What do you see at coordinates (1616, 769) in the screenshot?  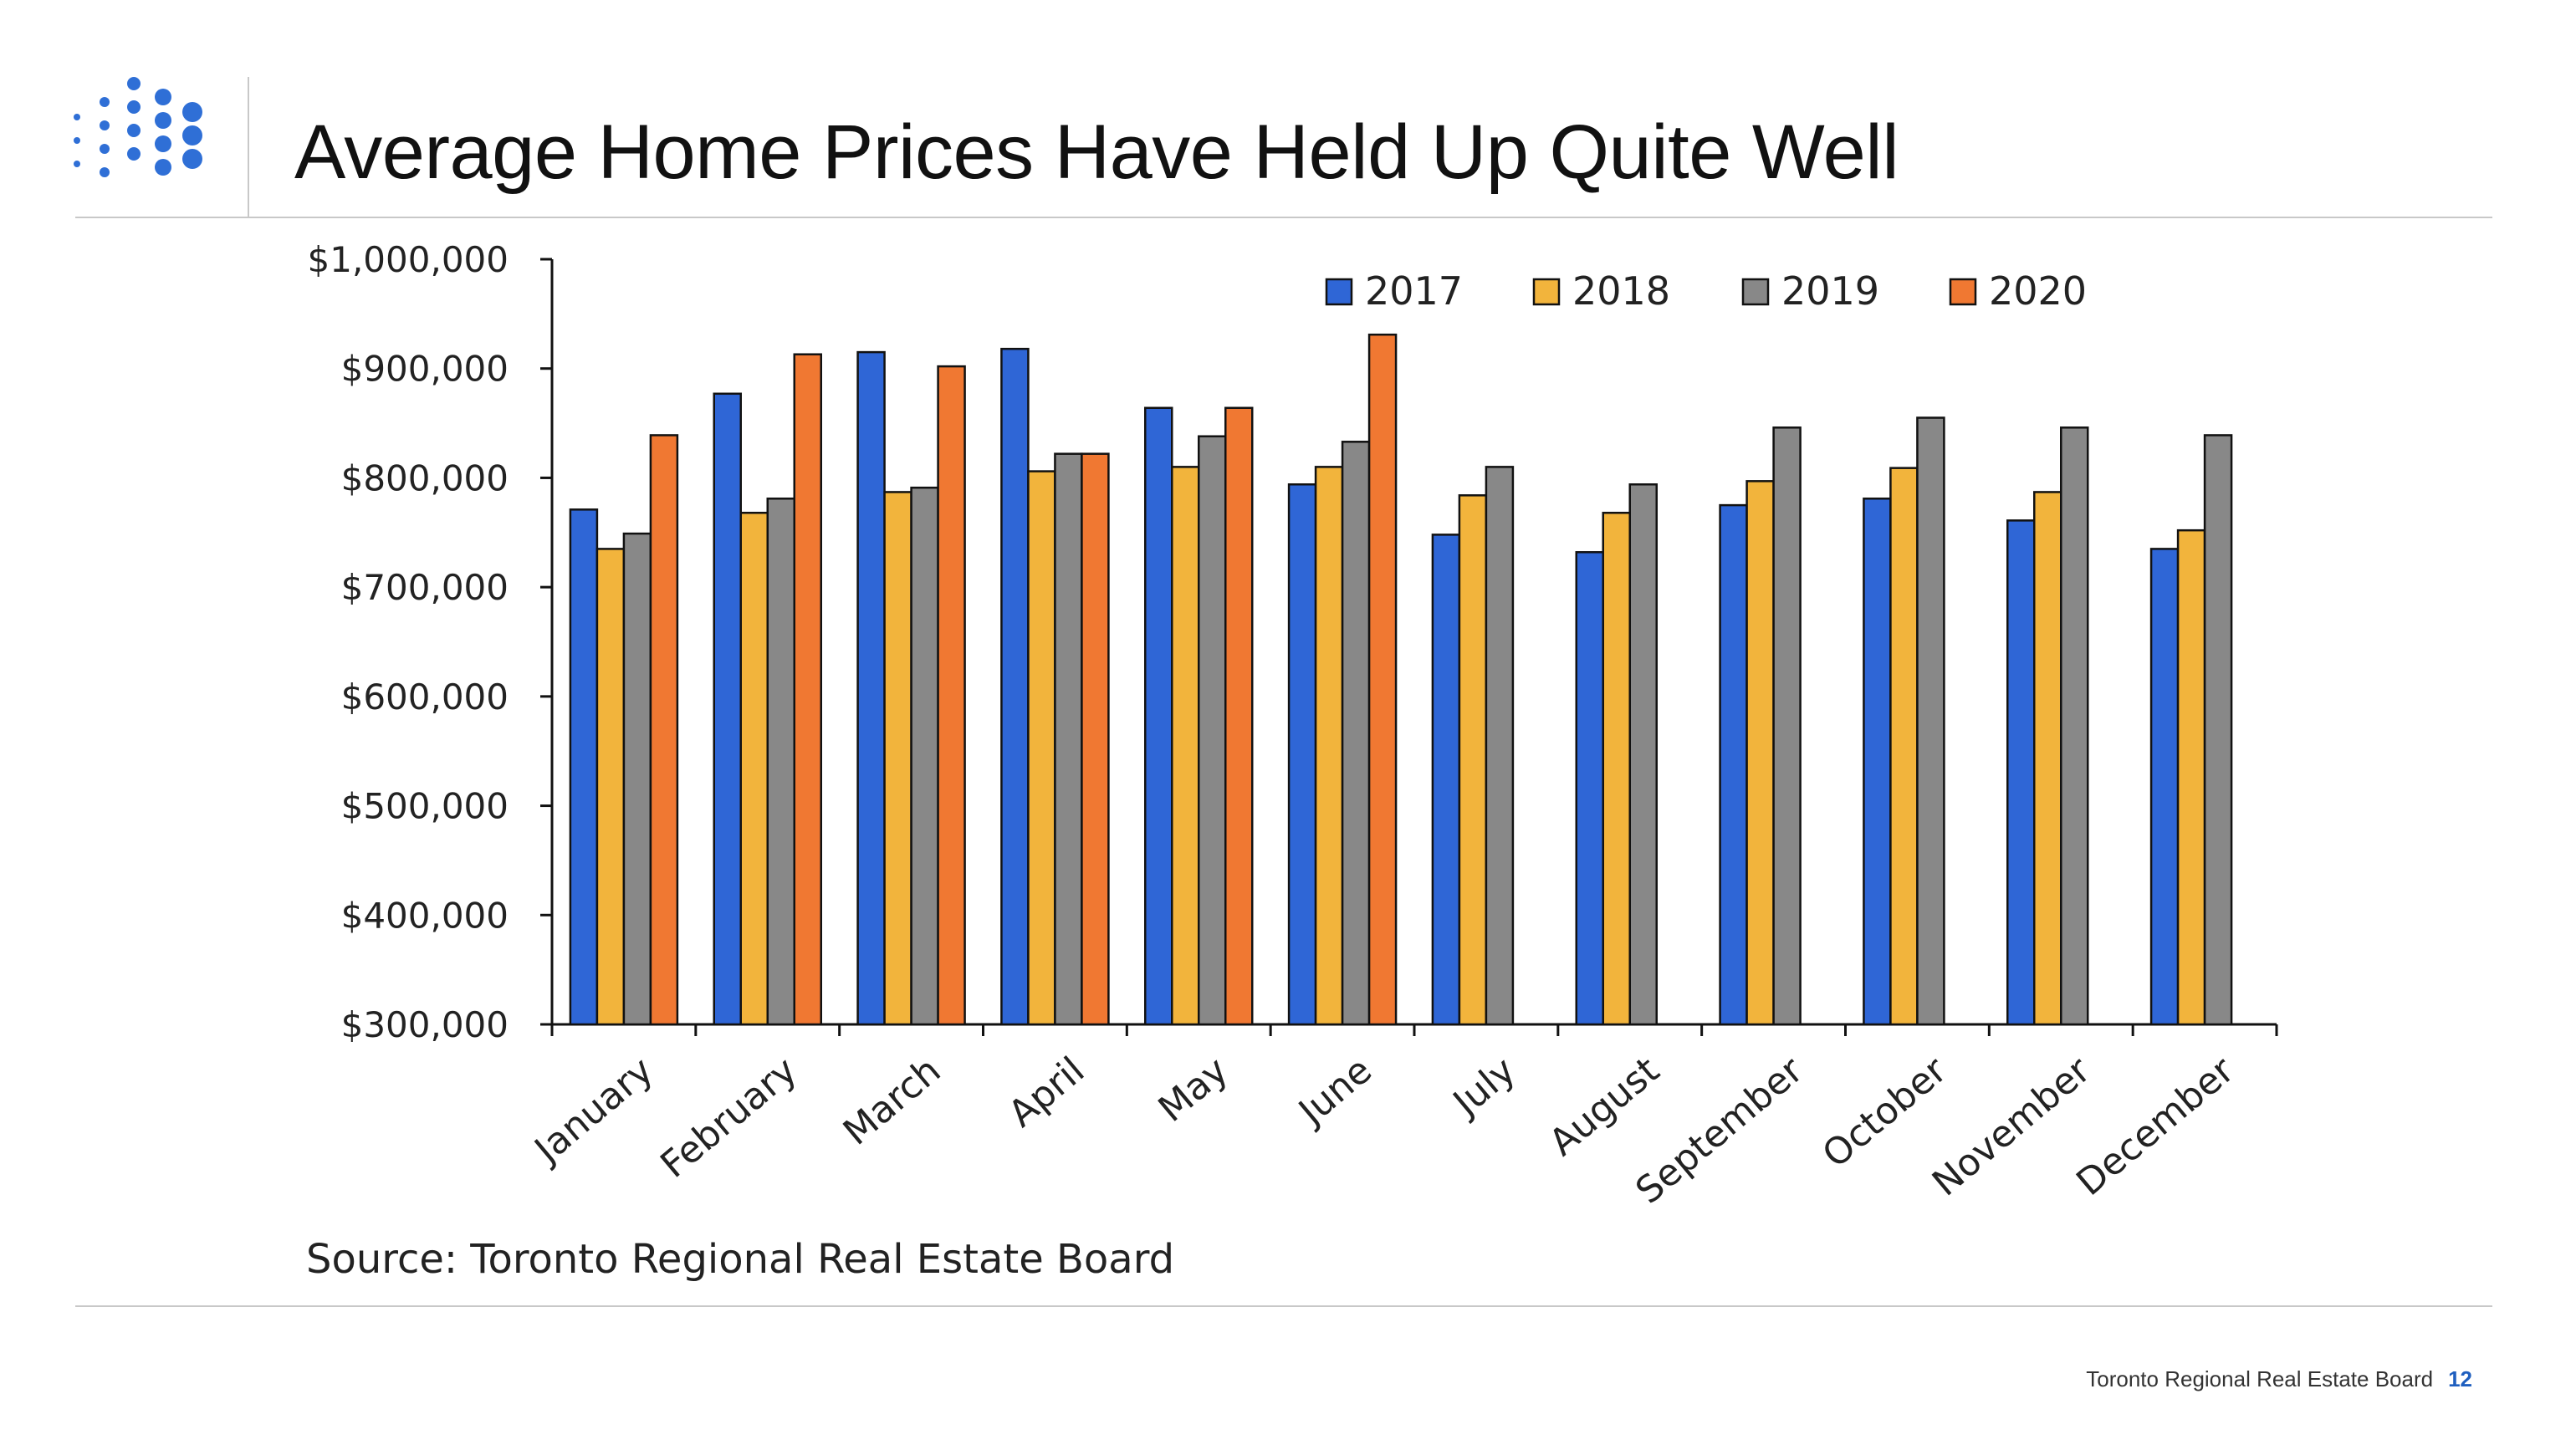 I see `bar-2018-August` at bounding box center [1616, 769].